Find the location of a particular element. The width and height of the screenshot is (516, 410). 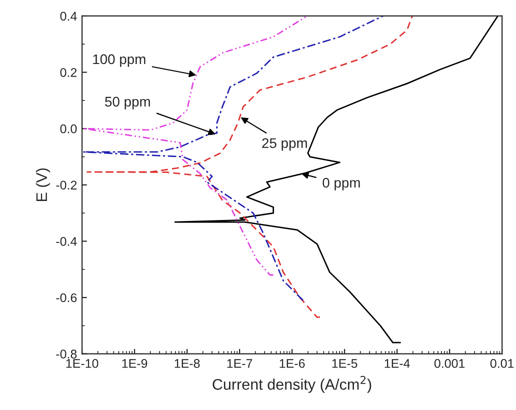

annotation: 50 ppm is located at coordinates (127, 103).